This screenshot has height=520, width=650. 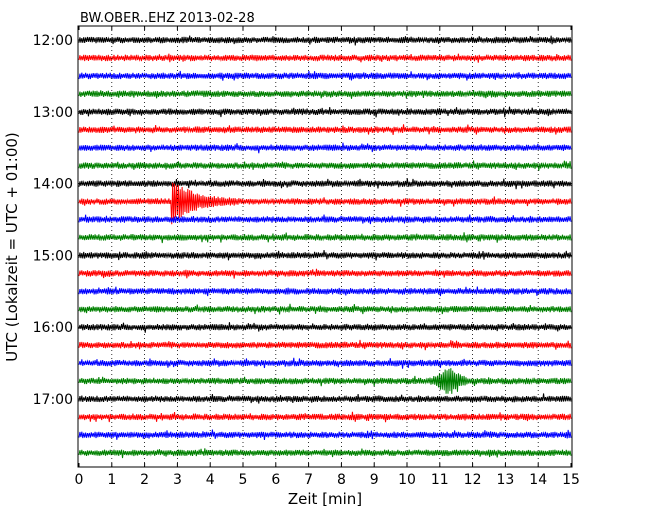 I want to click on x-tick-label: 6, so click(x=275, y=480).